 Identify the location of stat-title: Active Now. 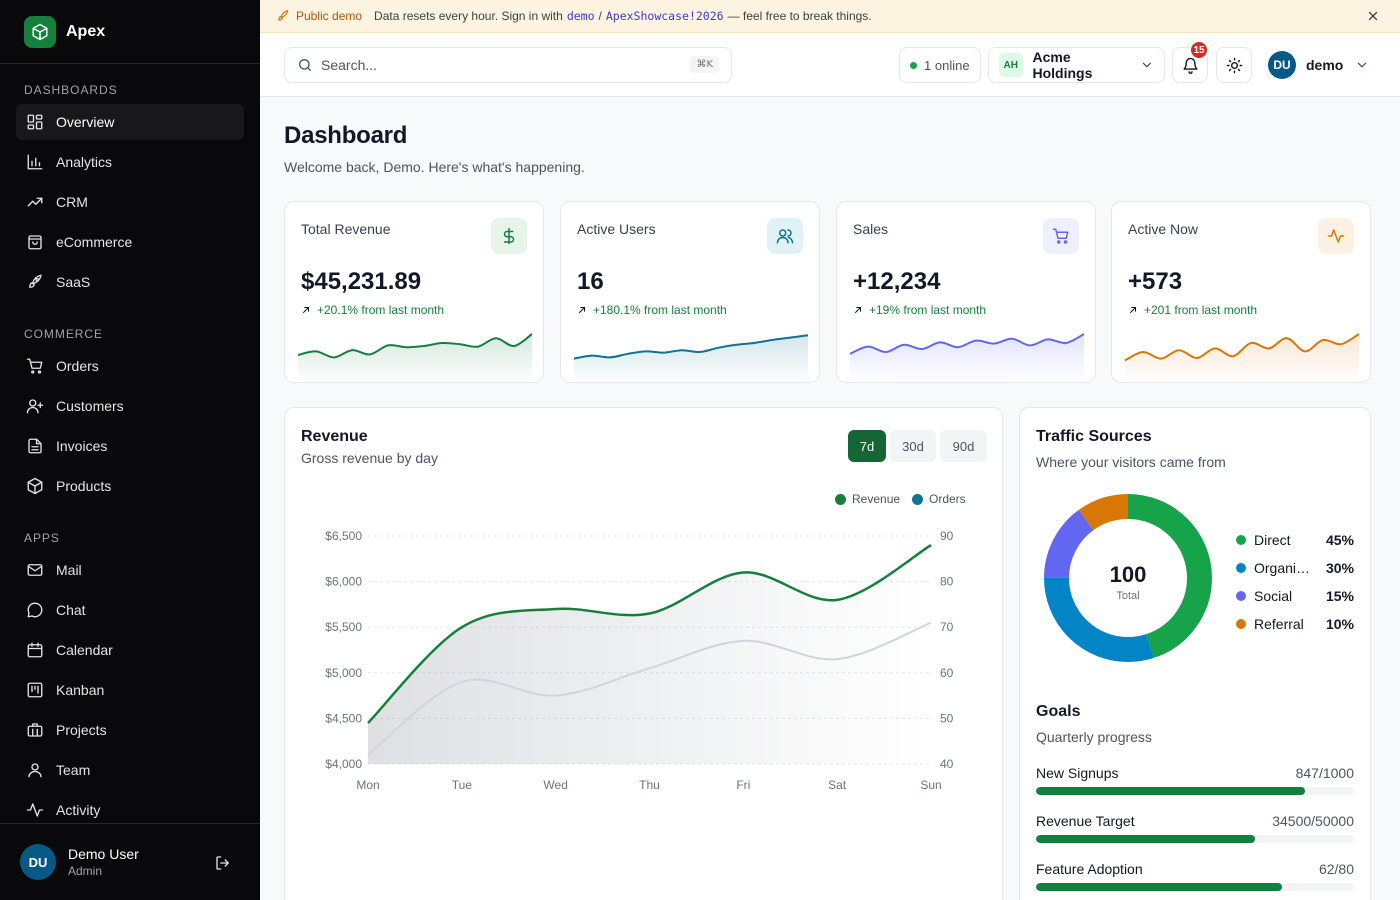
(1163, 229).